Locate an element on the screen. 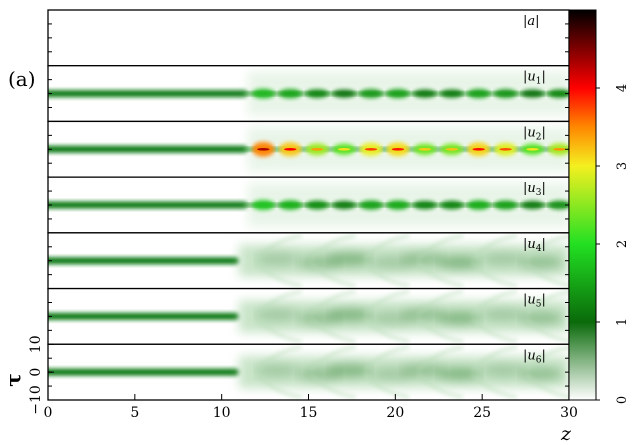  y-tick-label: −10 is located at coordinates (36, 400).